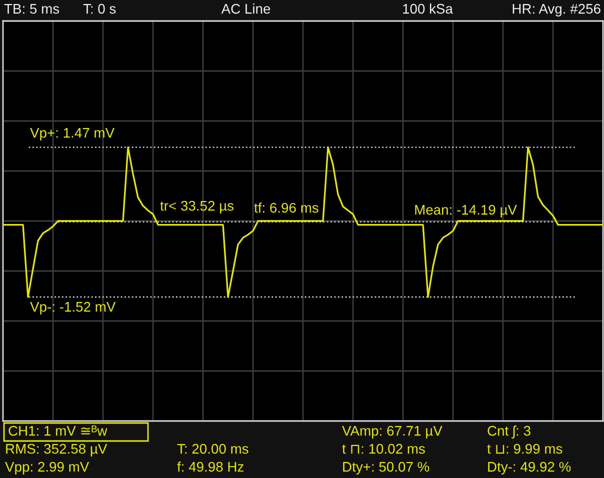 Image resolution: width=604 pixels, height=478 pixels. Describe the element at coordinates (383, 449) in the screenshot. I see `text: t ⊓: 10.02 ms` at that location.